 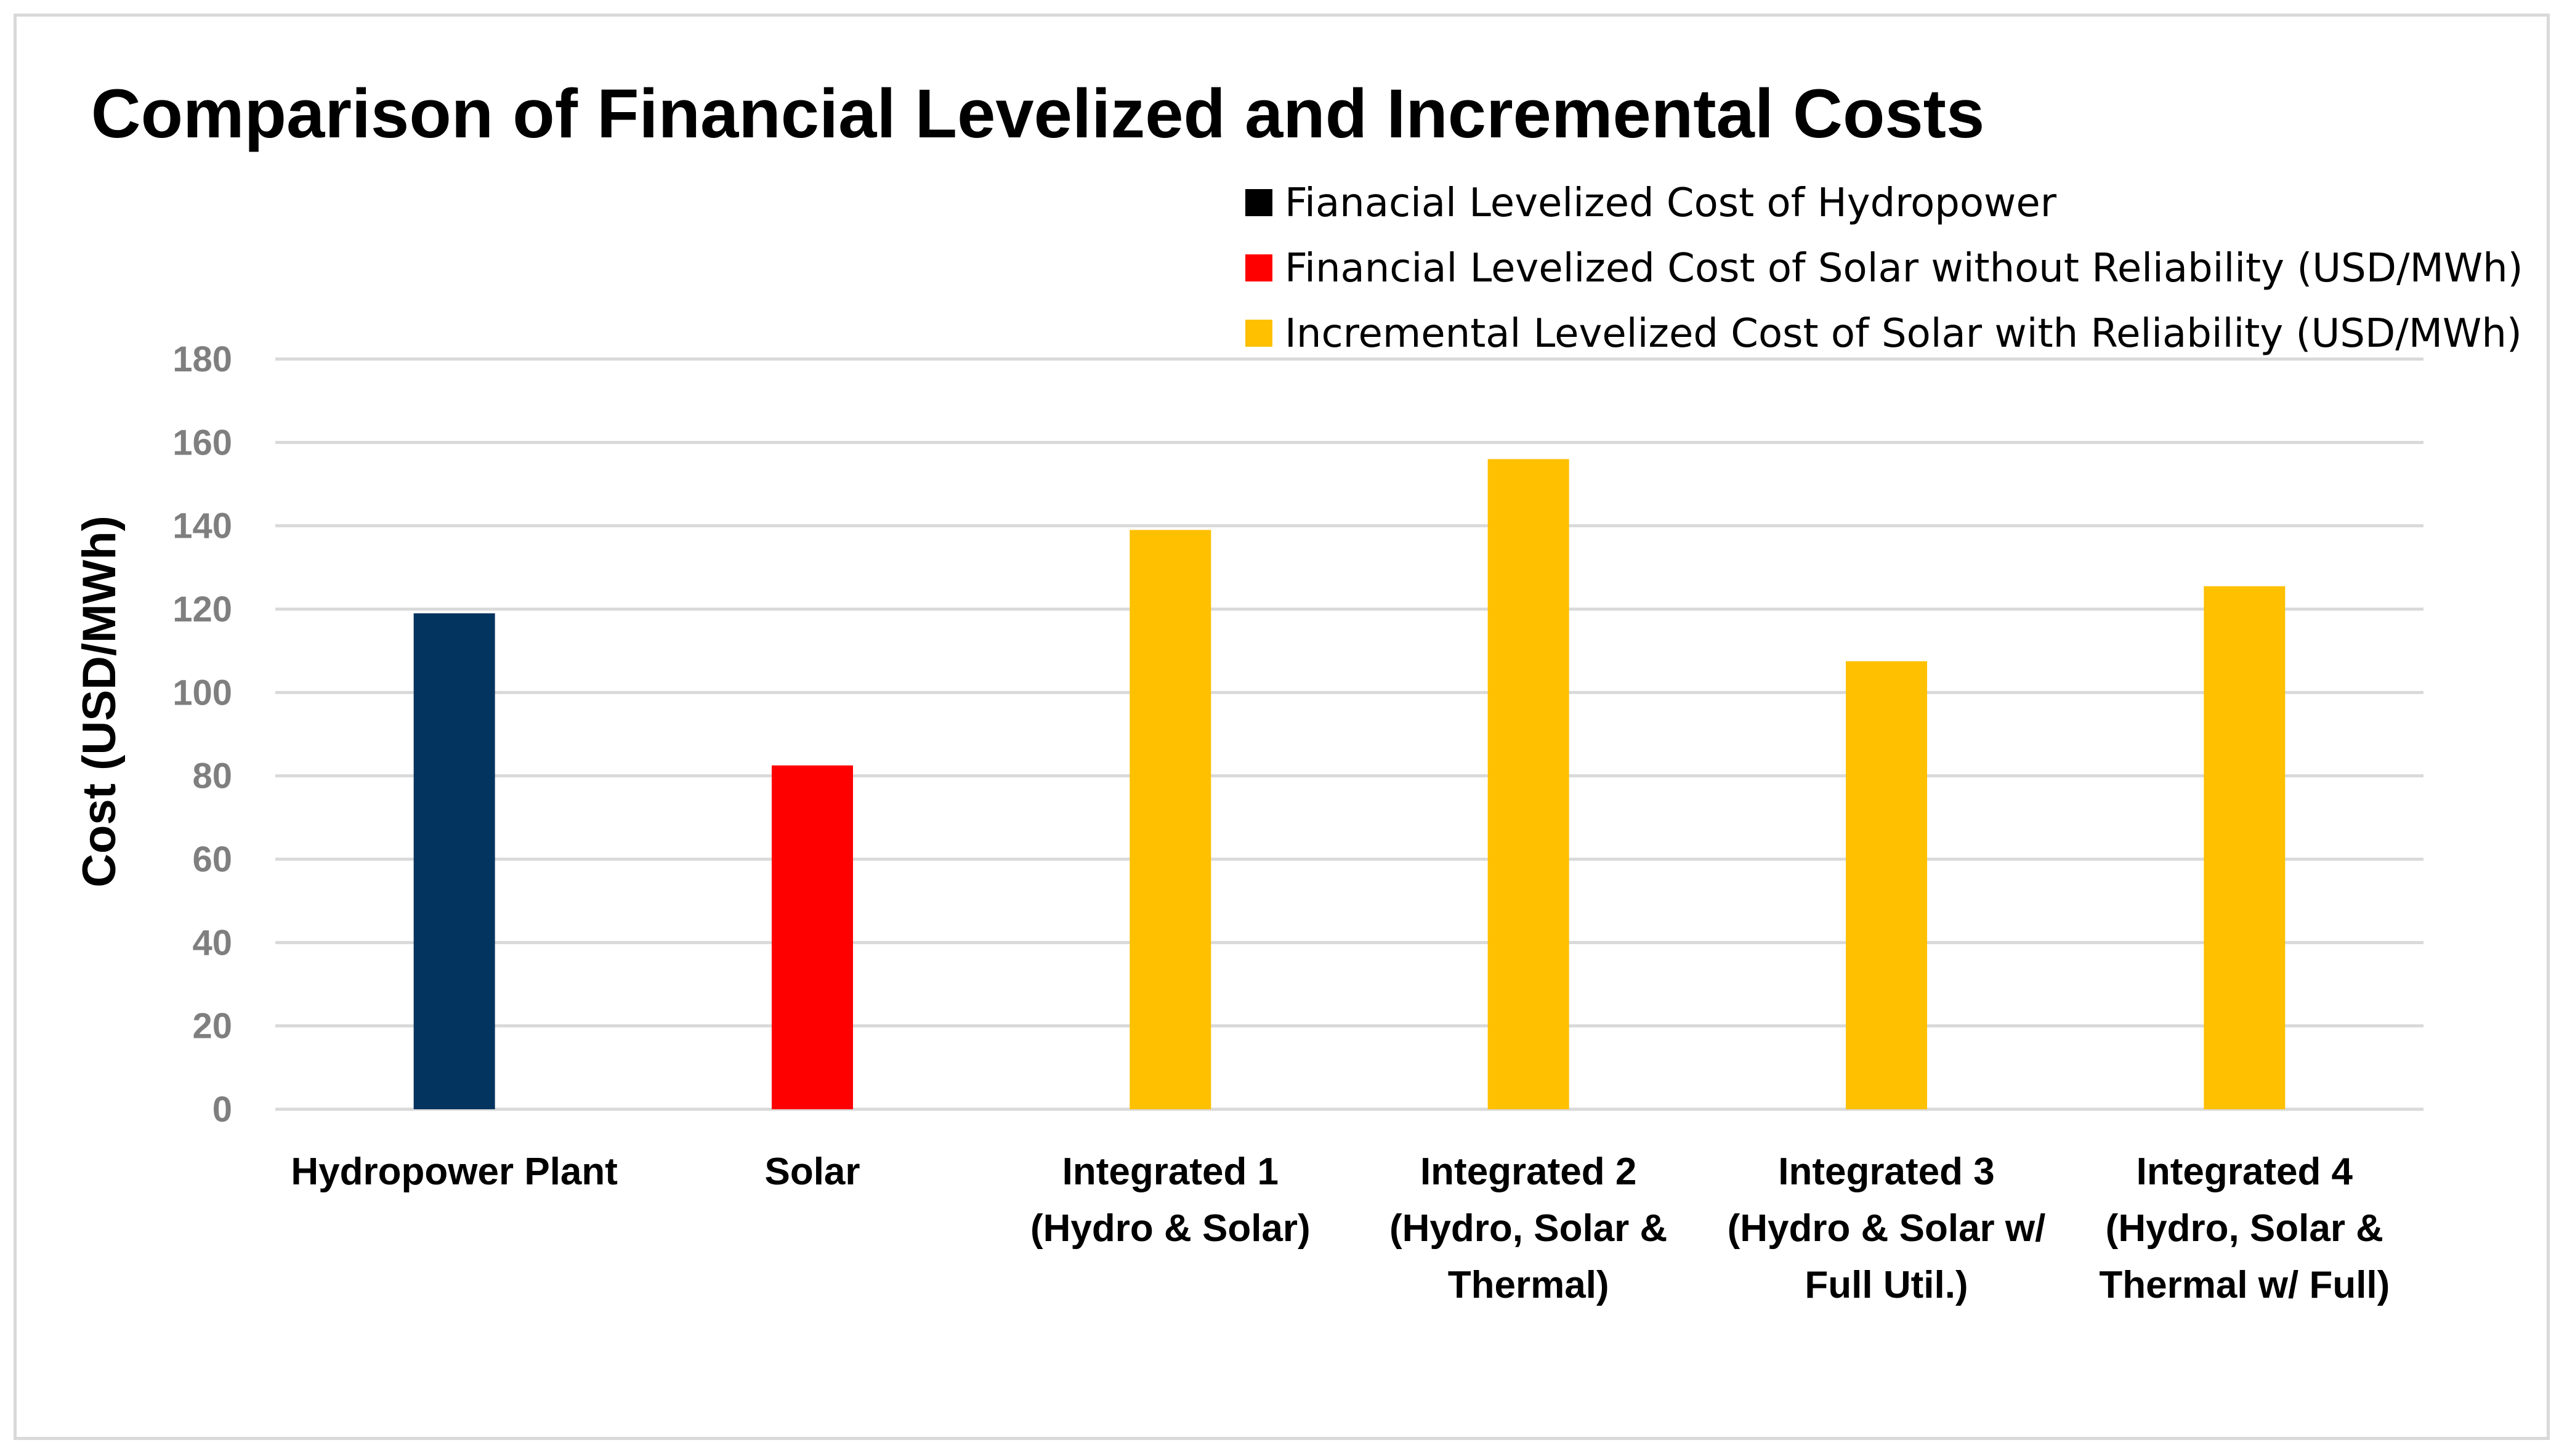 I want to click on y-tick-label: 0, so click(x=222, y=1110).